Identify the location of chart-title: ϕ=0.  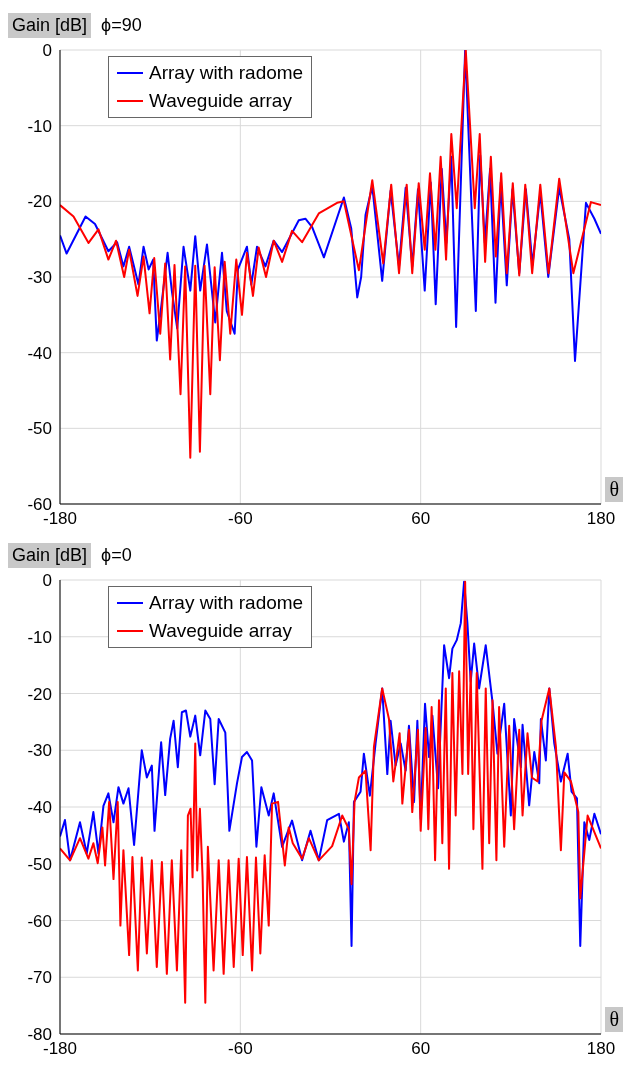
(116, 555).